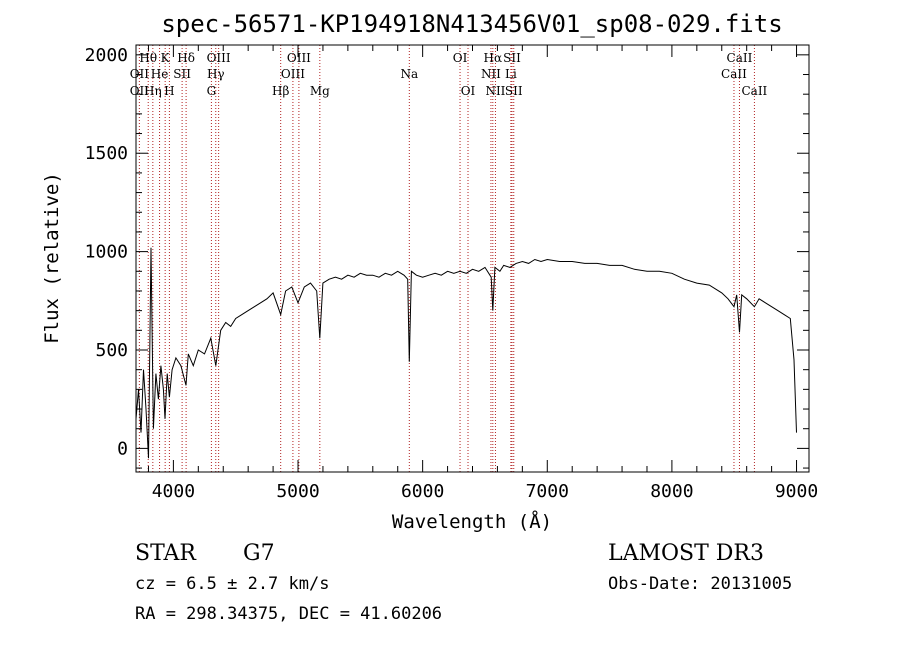 This screenshot has height=649, width=900. Describe the element at coordinates (52, 258) in the screenshot. I see `y-axis-label: Flux (relative)` at that location.